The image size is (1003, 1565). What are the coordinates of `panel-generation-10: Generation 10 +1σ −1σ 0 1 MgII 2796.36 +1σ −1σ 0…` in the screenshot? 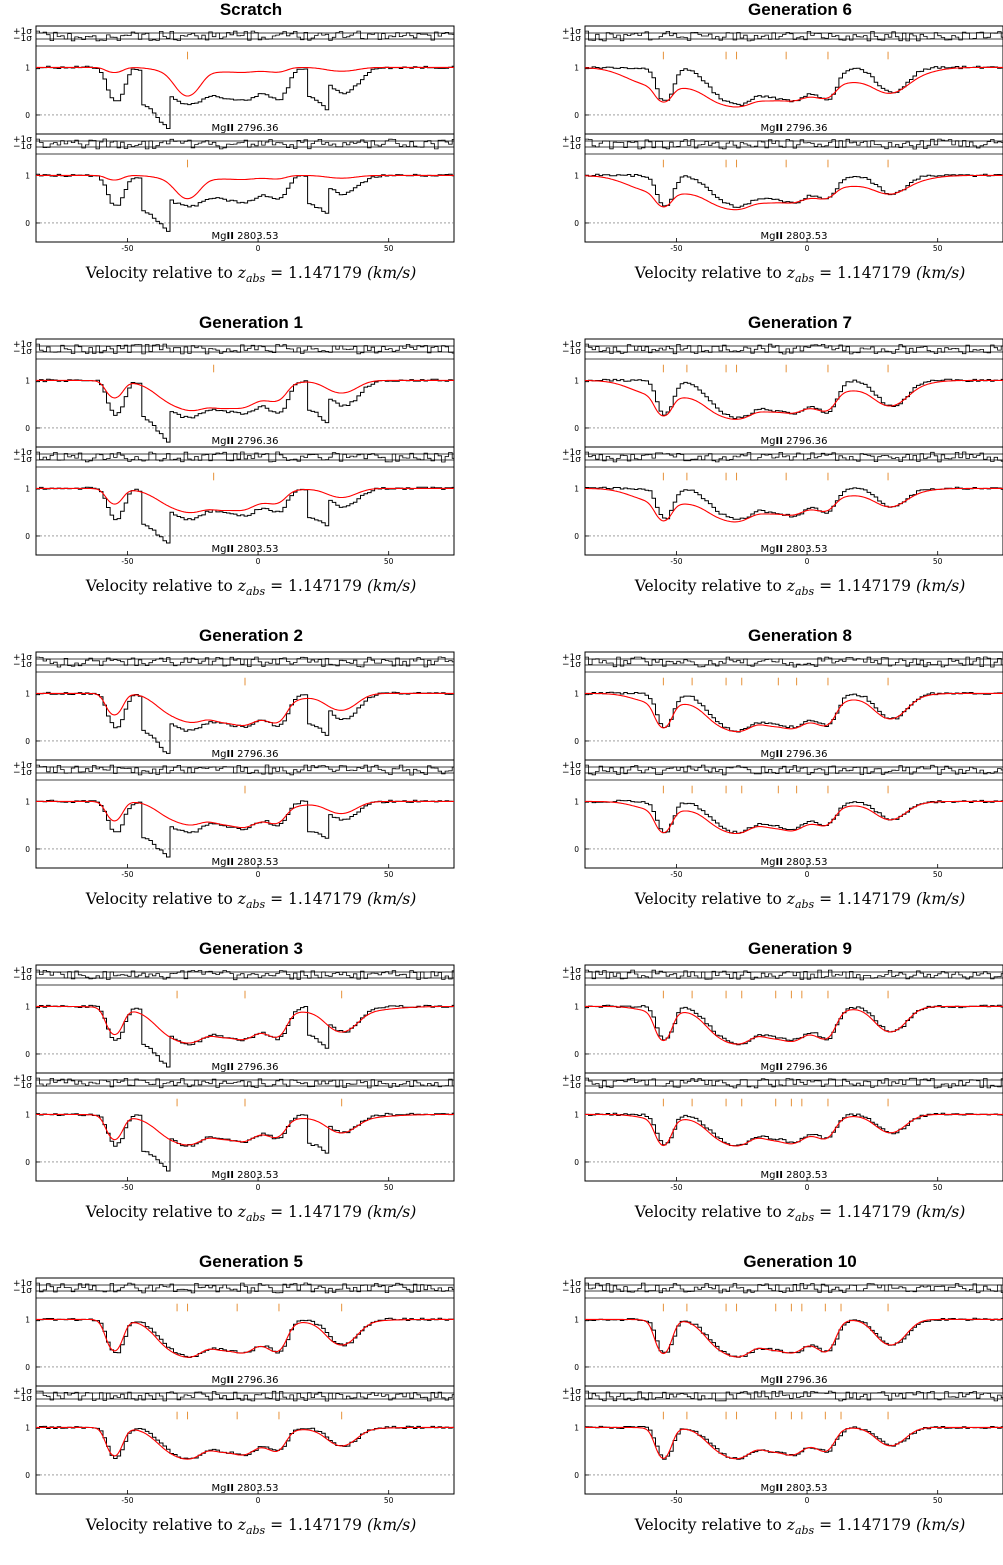 It's located at (776, 1408).